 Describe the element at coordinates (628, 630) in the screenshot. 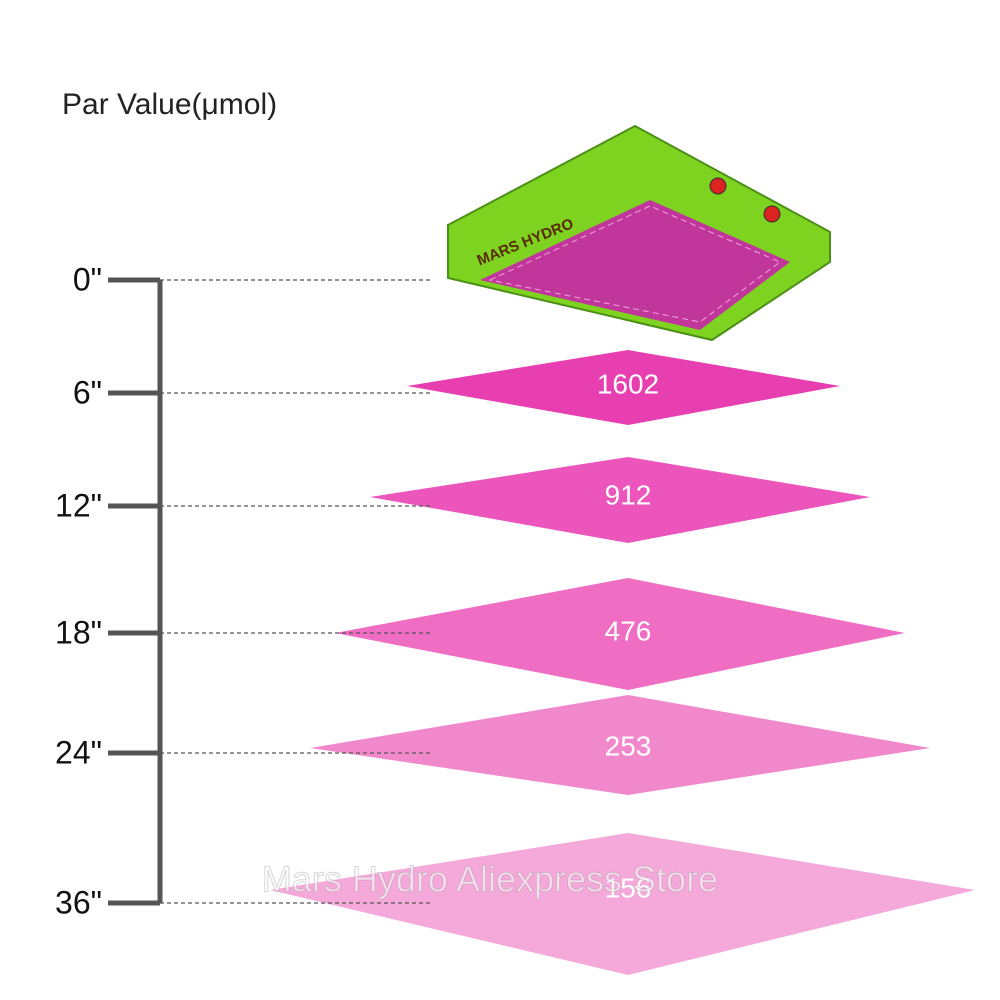

I see `par-value: 476` at that location.